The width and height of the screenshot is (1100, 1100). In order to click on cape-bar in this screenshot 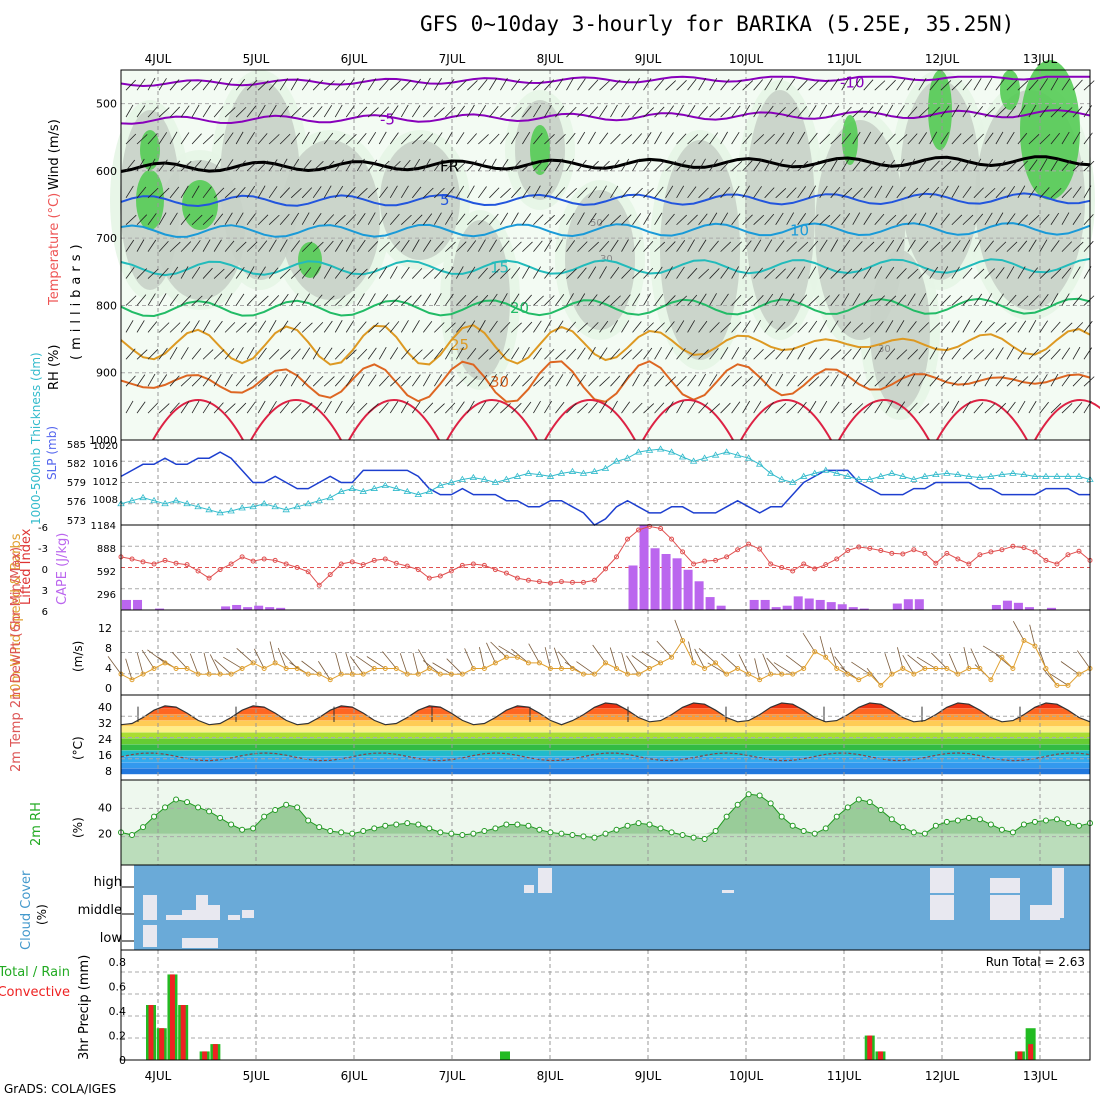, I will do `click(908, 604)`.